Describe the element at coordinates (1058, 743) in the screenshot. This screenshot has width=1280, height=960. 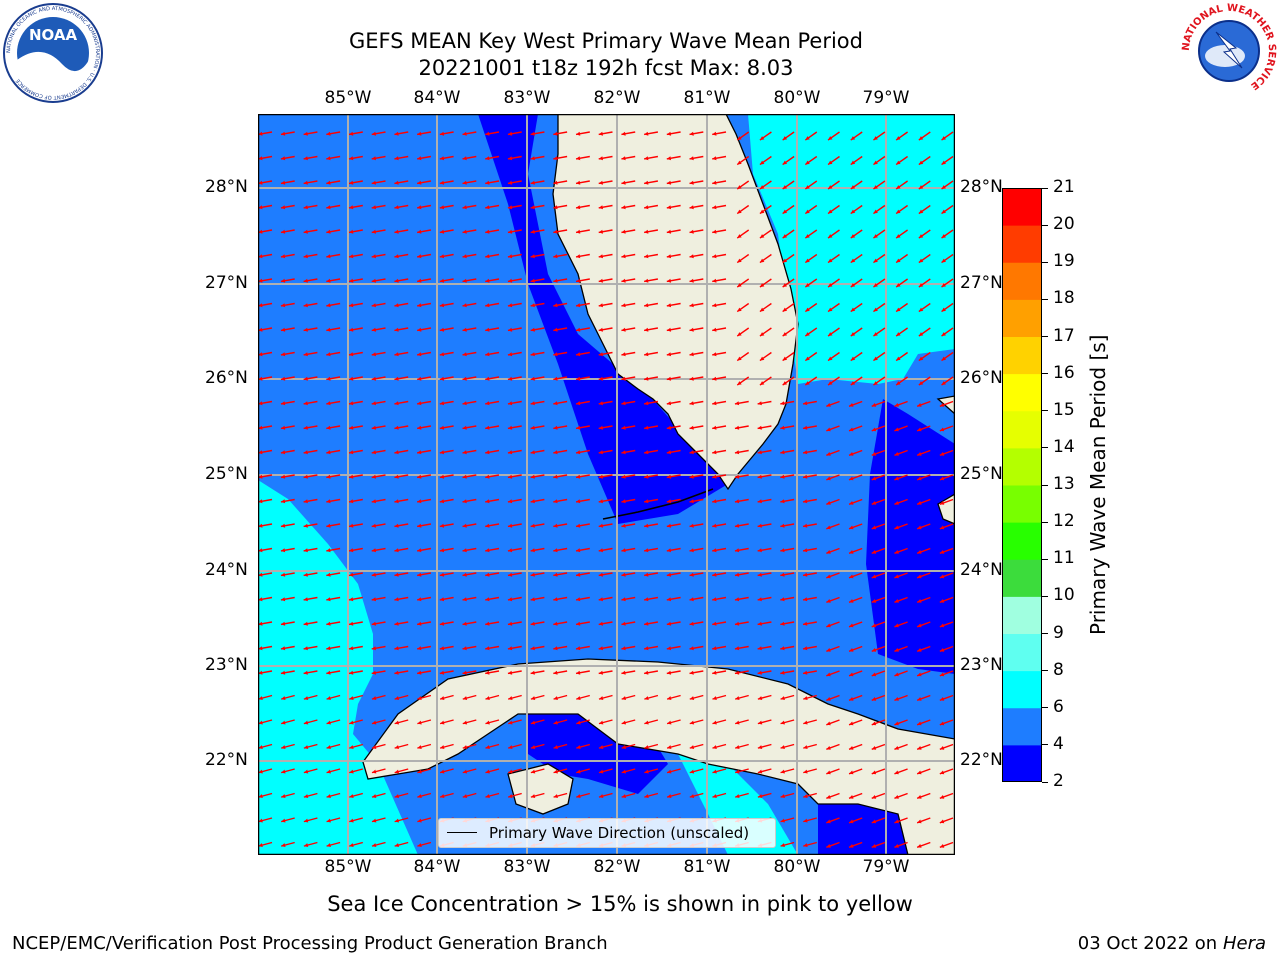
I see `colorbar-tick-label: 4` at that location.